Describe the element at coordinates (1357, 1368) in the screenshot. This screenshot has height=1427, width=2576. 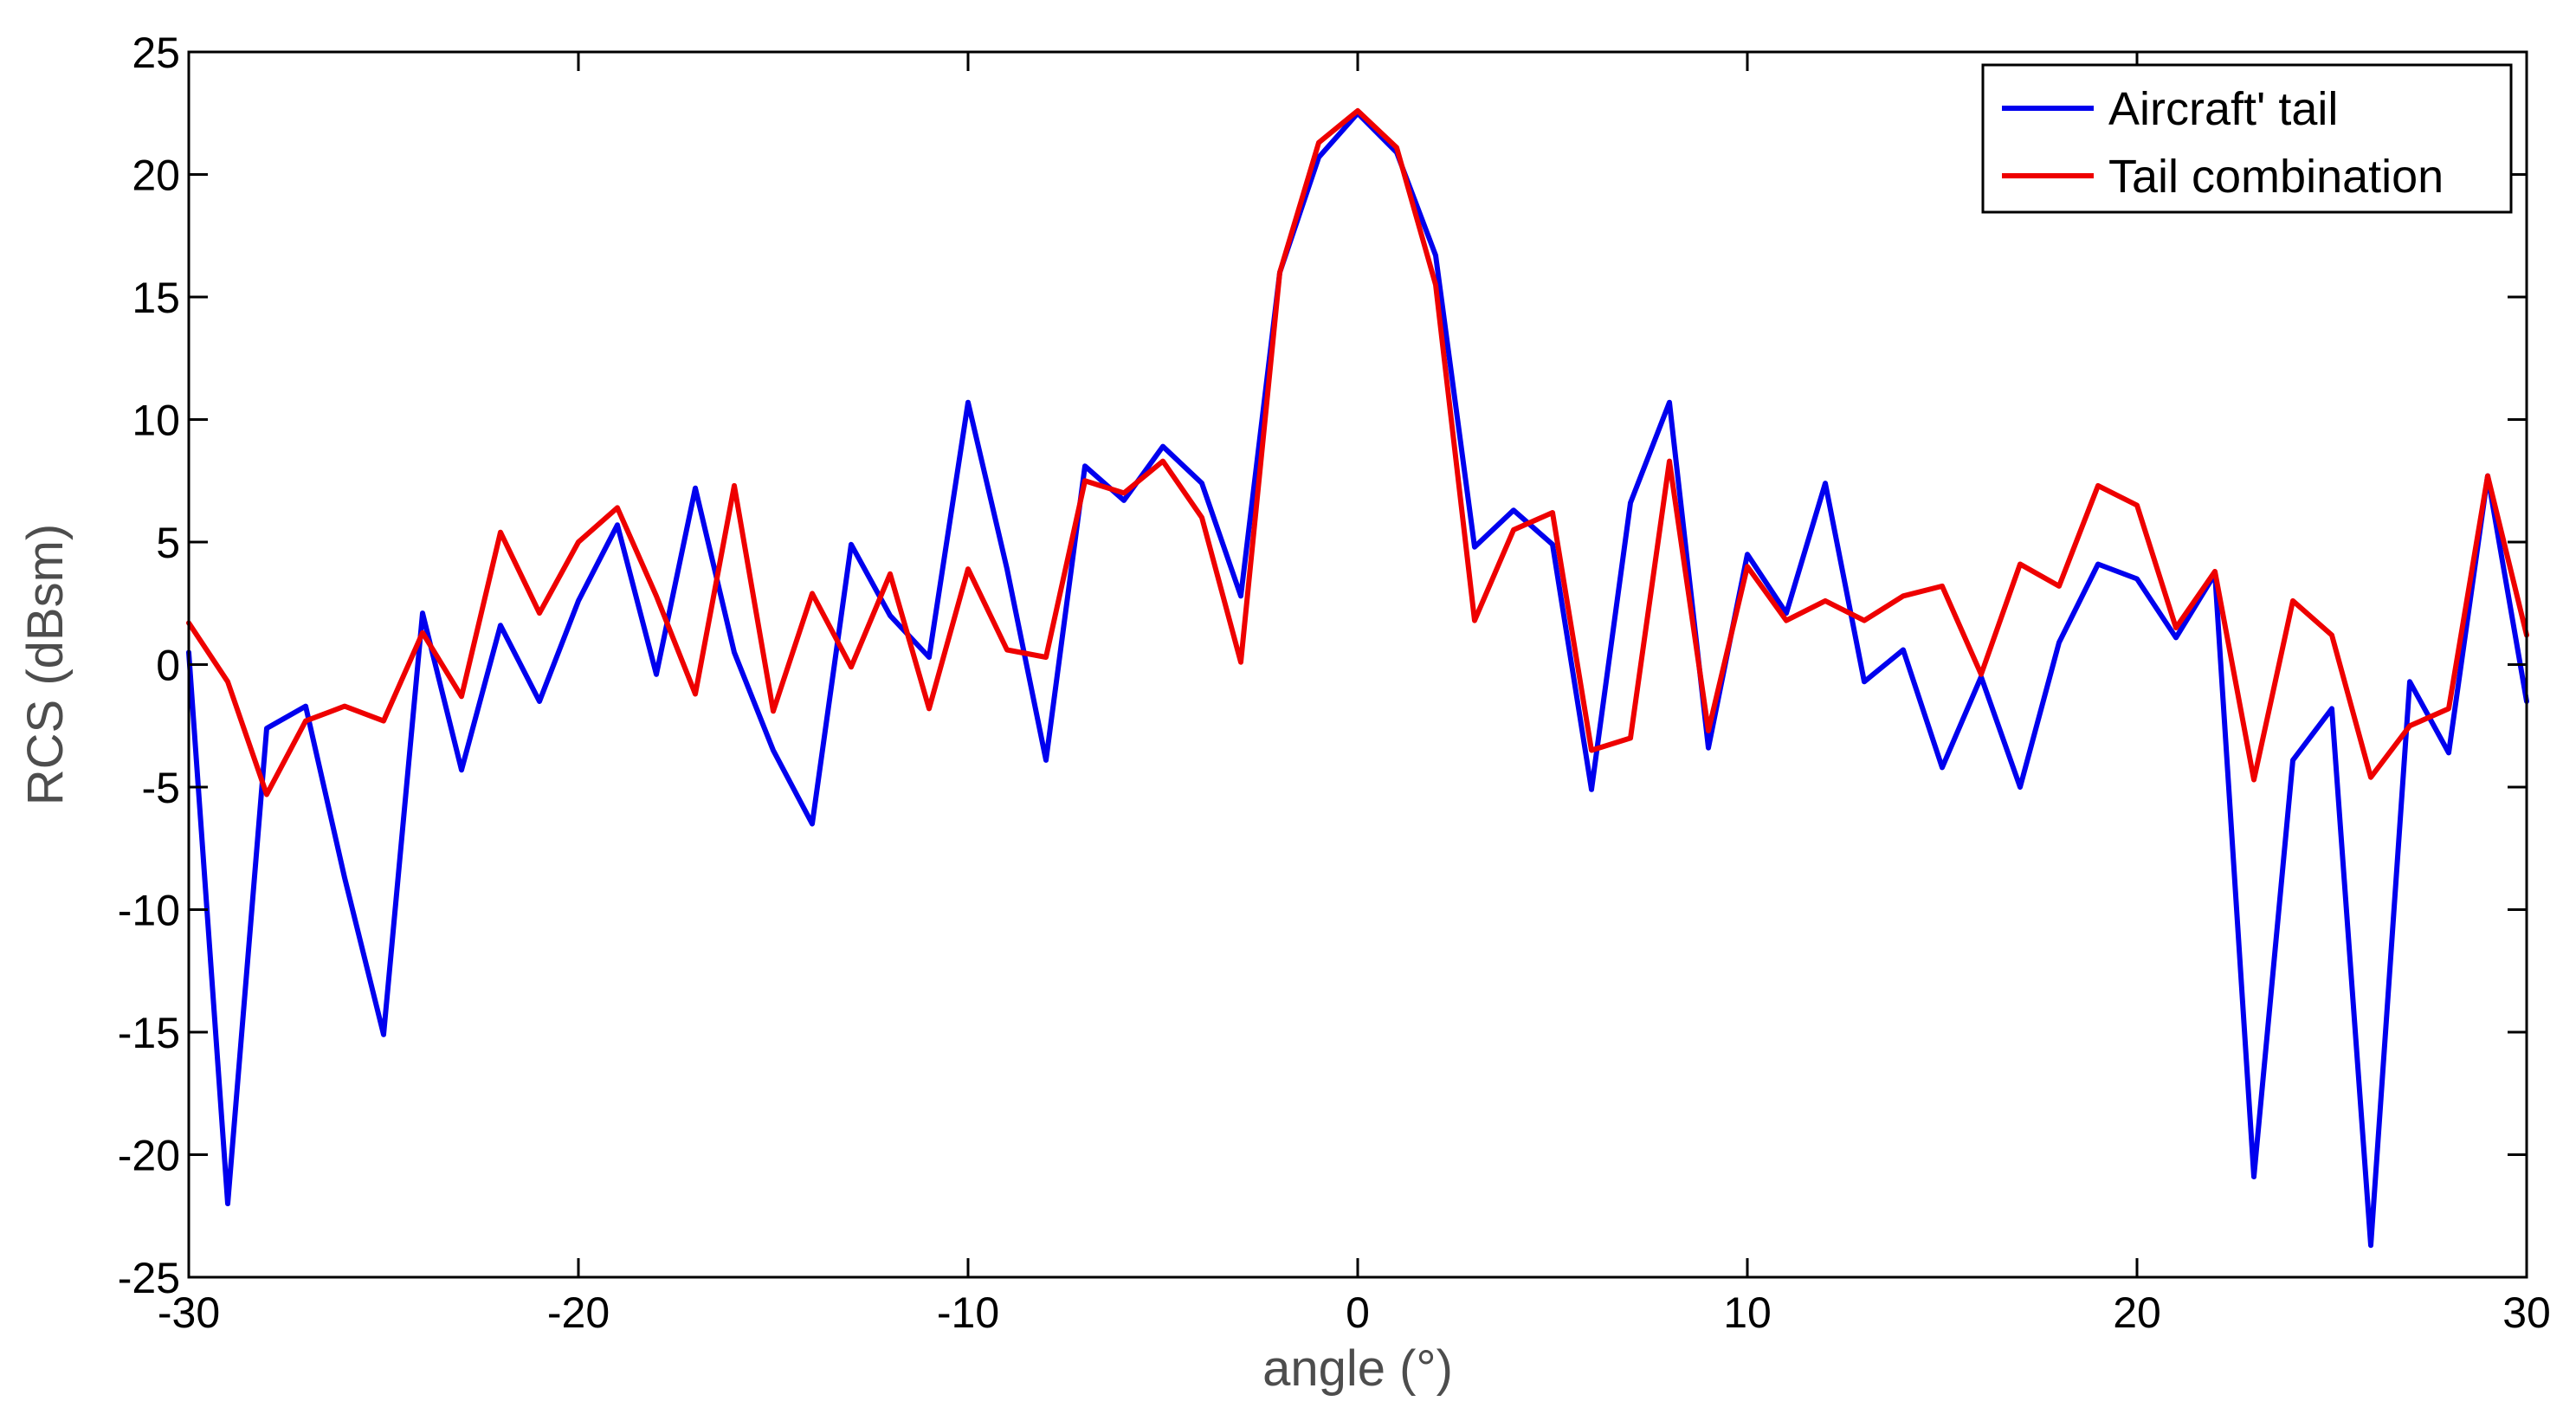
I see `x-axis-label: angle (°)` at that location.